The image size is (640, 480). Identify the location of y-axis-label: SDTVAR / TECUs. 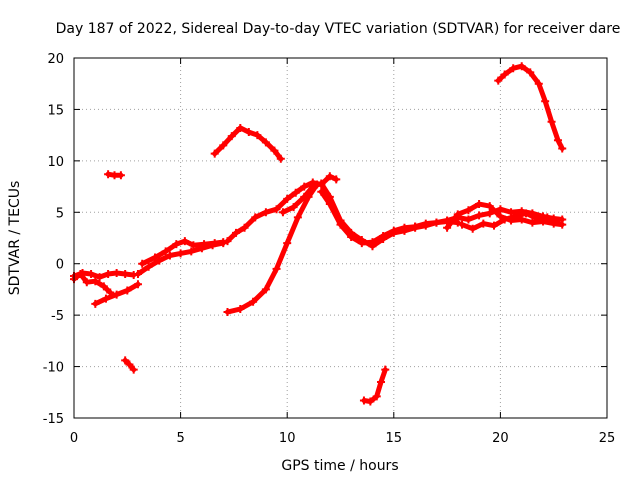
(15, 238).